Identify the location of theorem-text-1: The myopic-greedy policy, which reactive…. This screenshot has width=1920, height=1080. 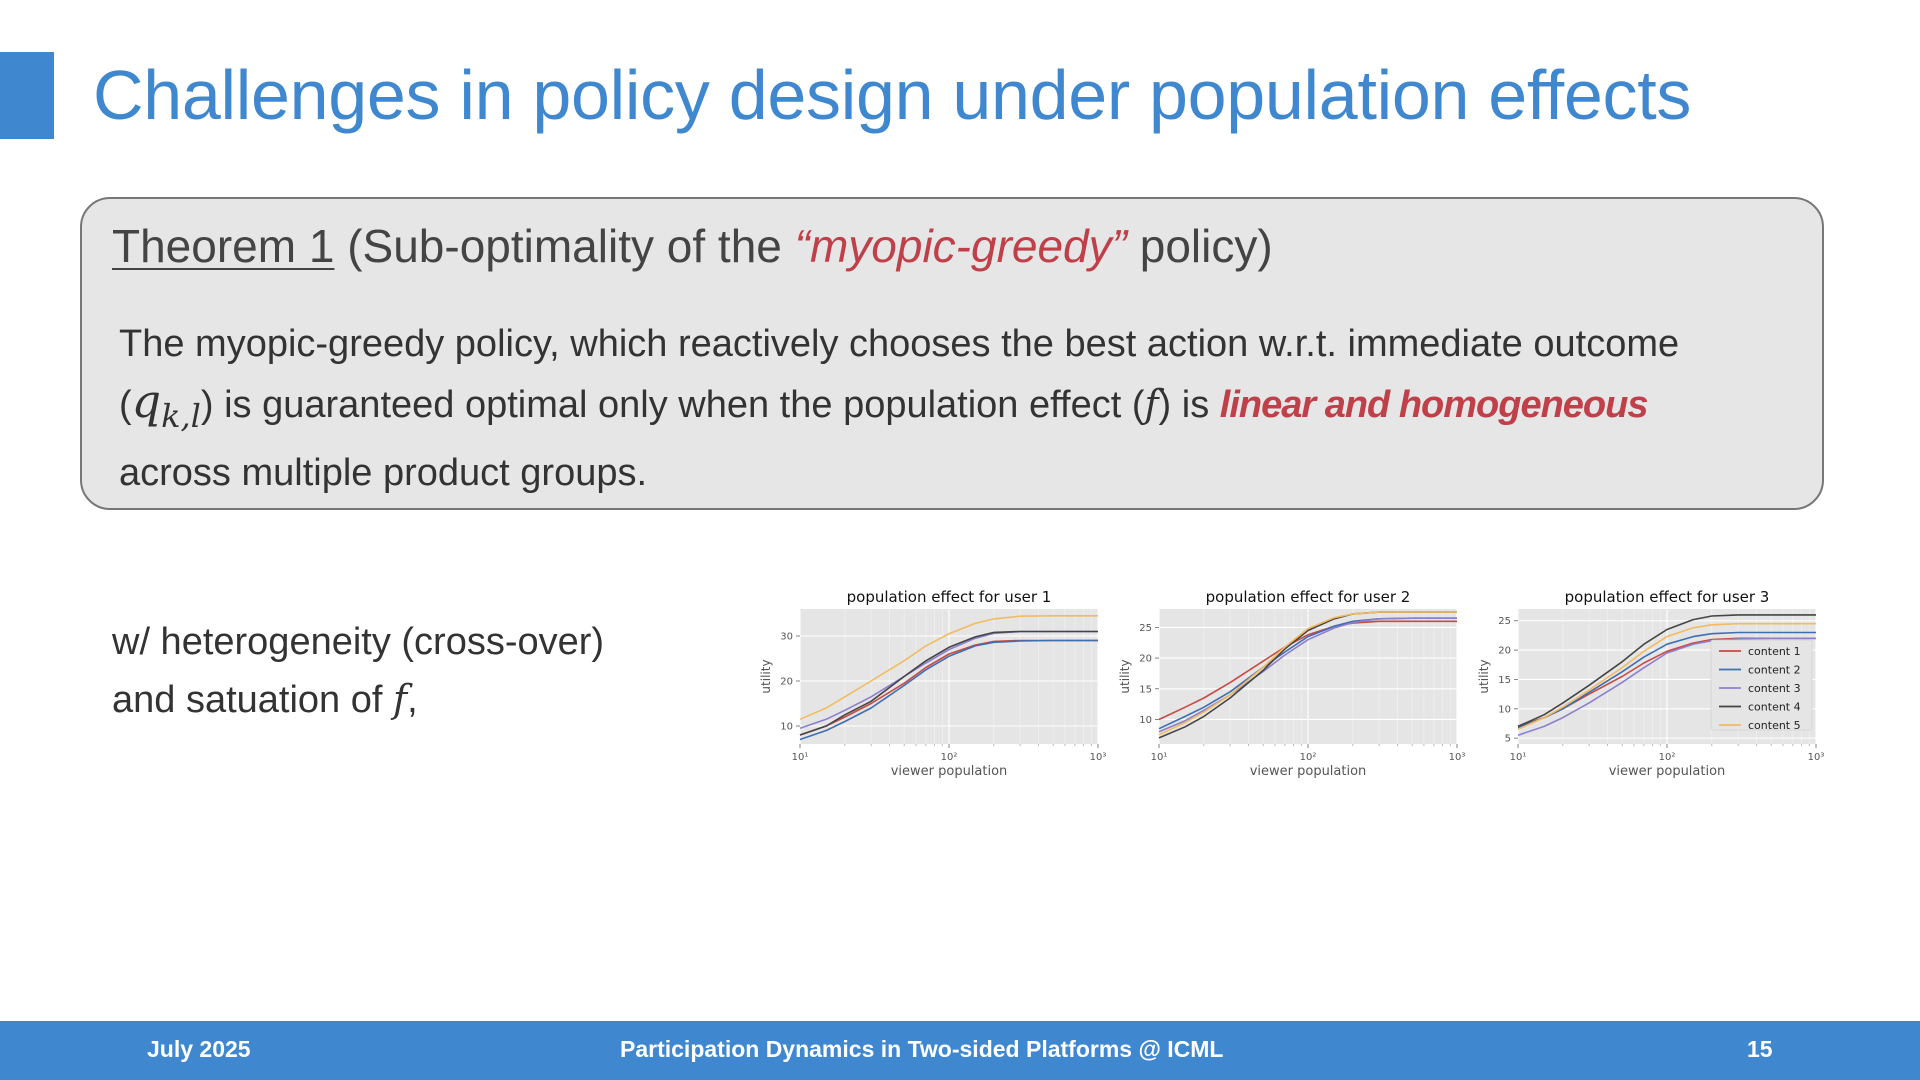
(899, 344).